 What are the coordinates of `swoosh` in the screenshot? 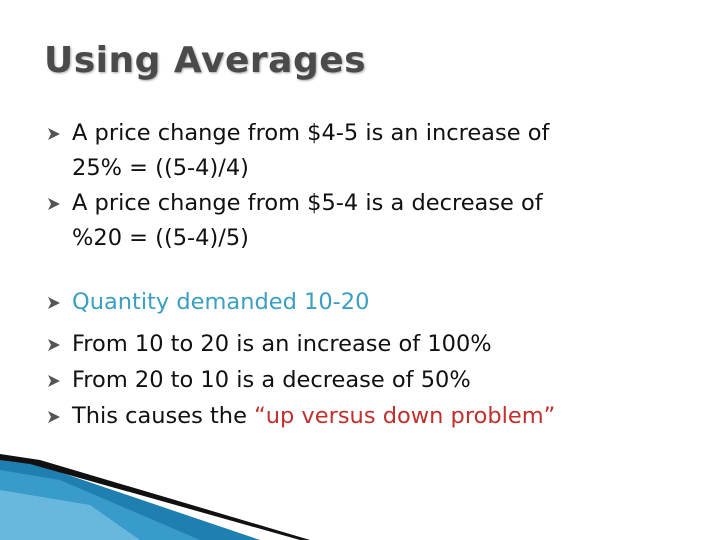 It's located at (70, 515).